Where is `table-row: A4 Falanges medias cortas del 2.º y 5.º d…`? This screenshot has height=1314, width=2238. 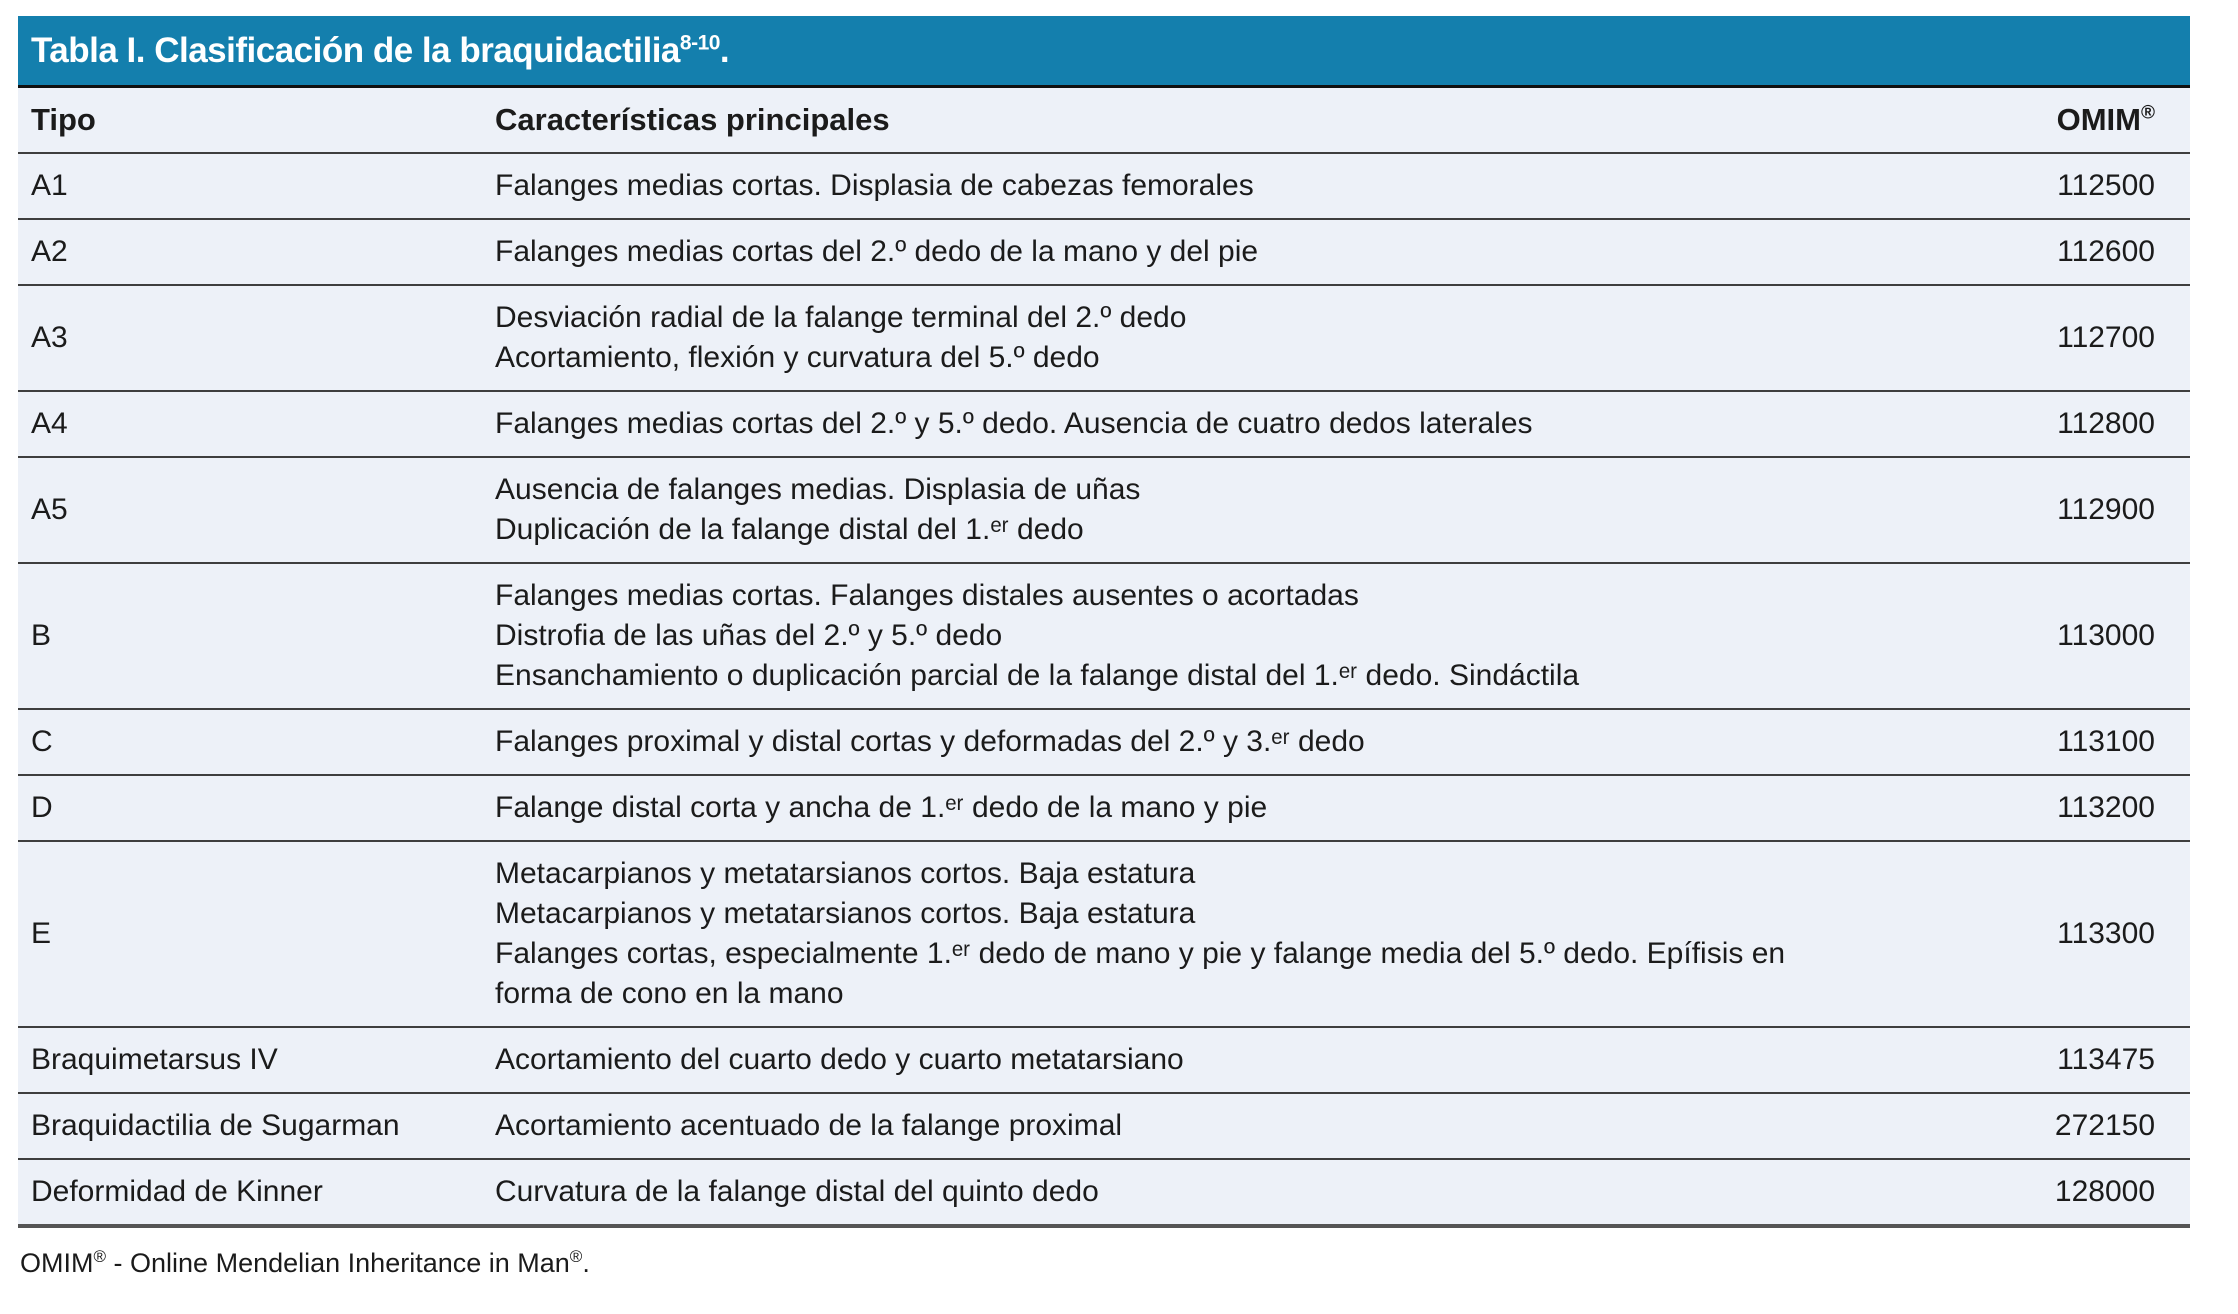 table-row: A4 Falanges medias cortas del 2.º y 5.º d… is located at coordinates (1104, 423).